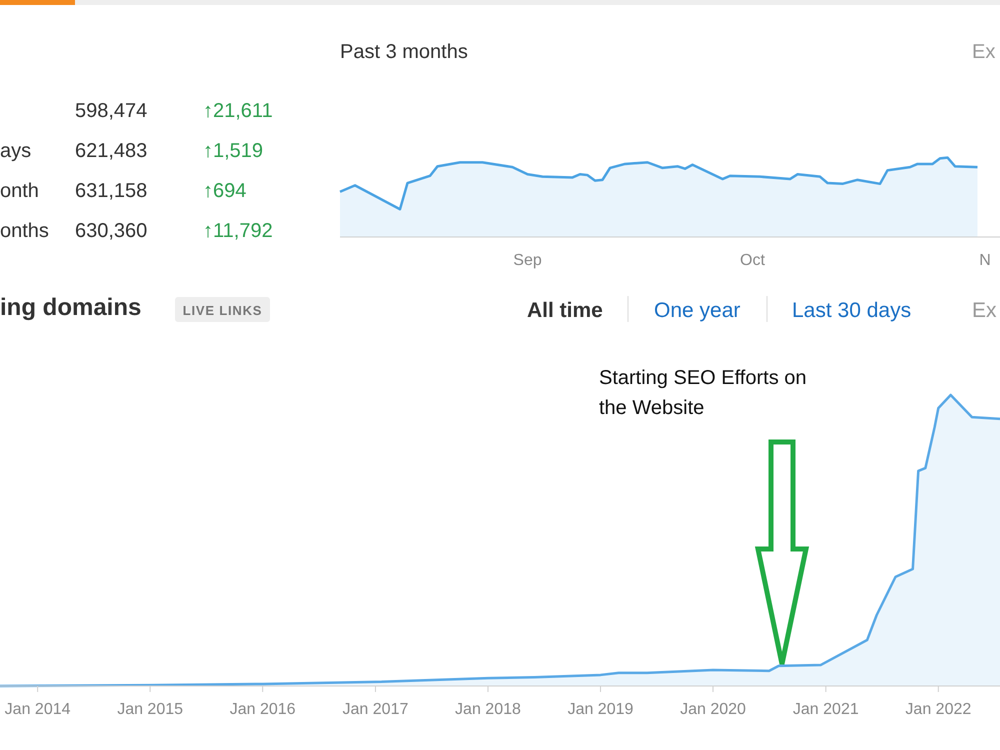 The height and width of the screenshot is (750, 1000). What do you see at coordinates (601, 709) in the screenshot?
I see `x-tick-label: Jan 2019` at bounding box center [601, 709].